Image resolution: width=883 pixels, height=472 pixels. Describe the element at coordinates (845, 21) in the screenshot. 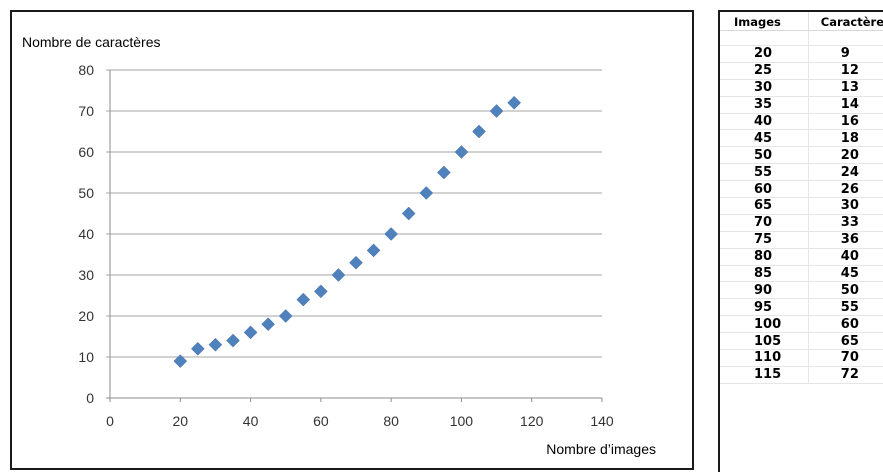

I see `header-caracteres: Caractère` at that location.